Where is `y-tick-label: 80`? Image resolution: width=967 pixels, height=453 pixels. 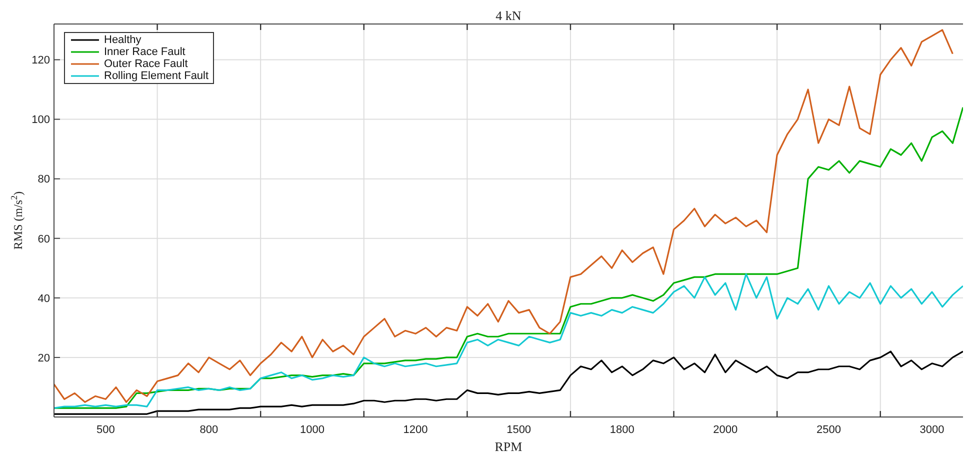
y-tick-label: 80 is located at coordinates (44, 180).